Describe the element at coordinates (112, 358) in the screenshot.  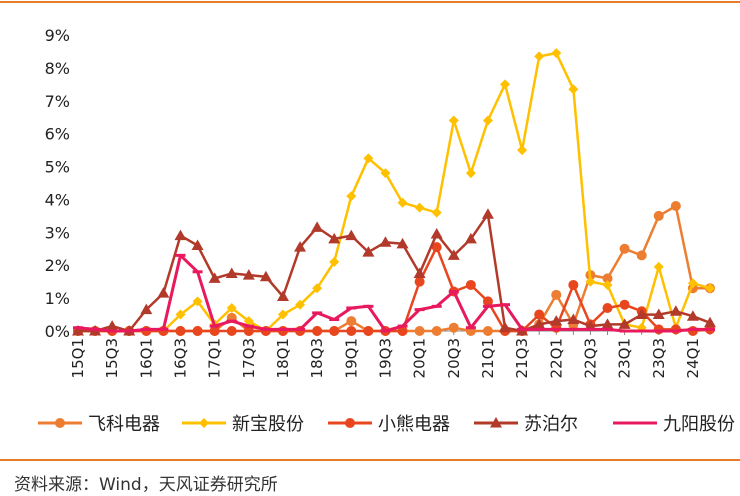
I see `x-tick-label: 15Q3` at that location.